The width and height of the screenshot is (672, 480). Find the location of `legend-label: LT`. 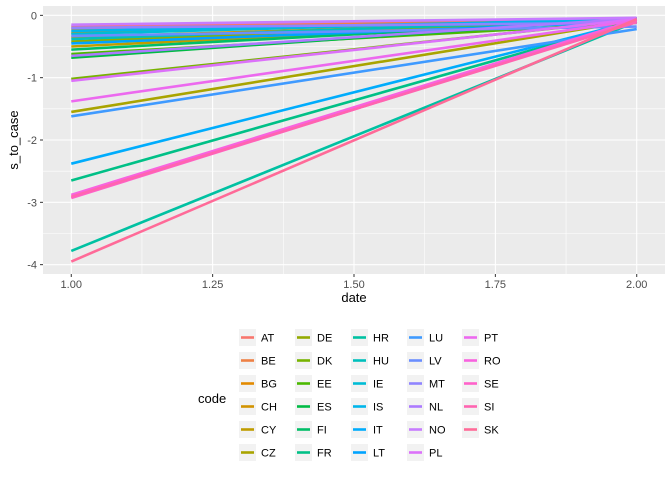

legend-label: LT is located at coordinates (379, 454).